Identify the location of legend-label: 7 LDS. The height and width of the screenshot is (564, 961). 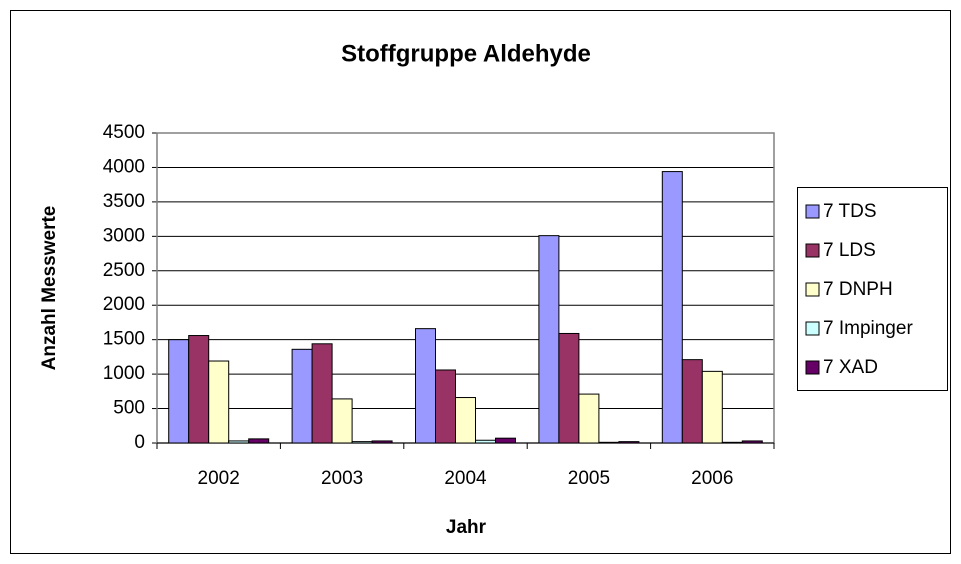
(849, 250).